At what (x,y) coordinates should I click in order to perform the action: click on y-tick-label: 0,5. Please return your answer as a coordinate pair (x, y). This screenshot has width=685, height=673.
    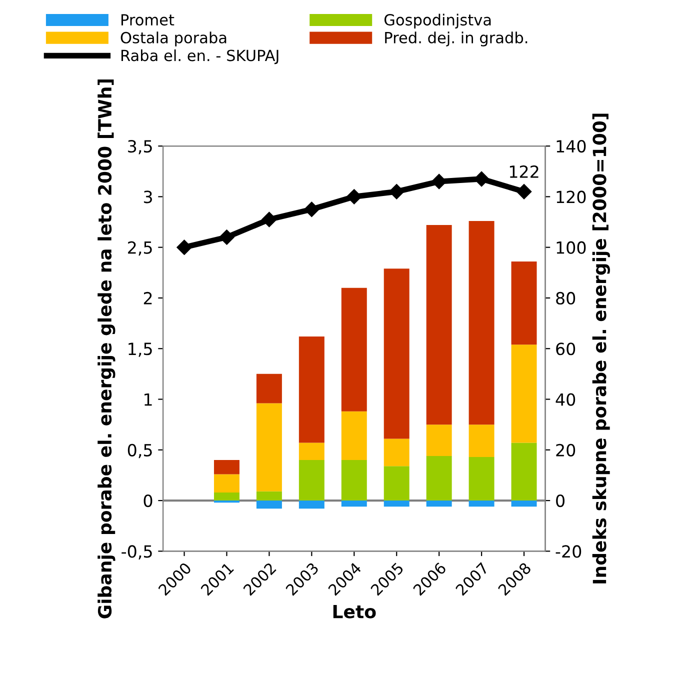
    Looking at the image, I should click on (140, 451).